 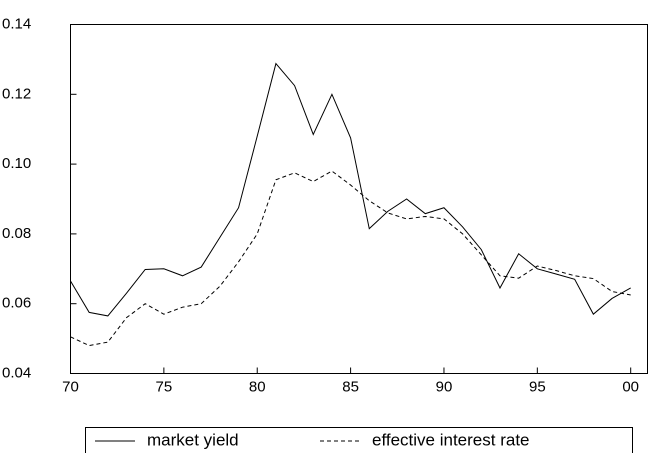 What do you see at coordinates (451, 439) in the screenshot?
I see `legend-label: effective interest rate` at bounding box center [451, 439].